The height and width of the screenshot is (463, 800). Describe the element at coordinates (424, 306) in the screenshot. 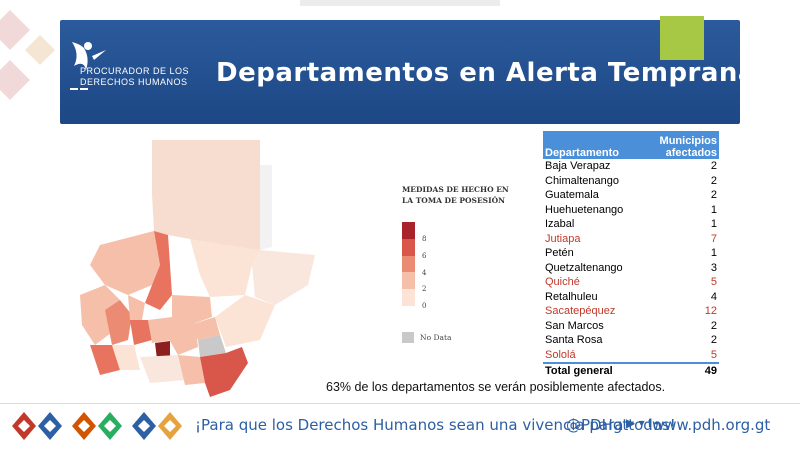

I see `legend-tick-0: 0` at that location.